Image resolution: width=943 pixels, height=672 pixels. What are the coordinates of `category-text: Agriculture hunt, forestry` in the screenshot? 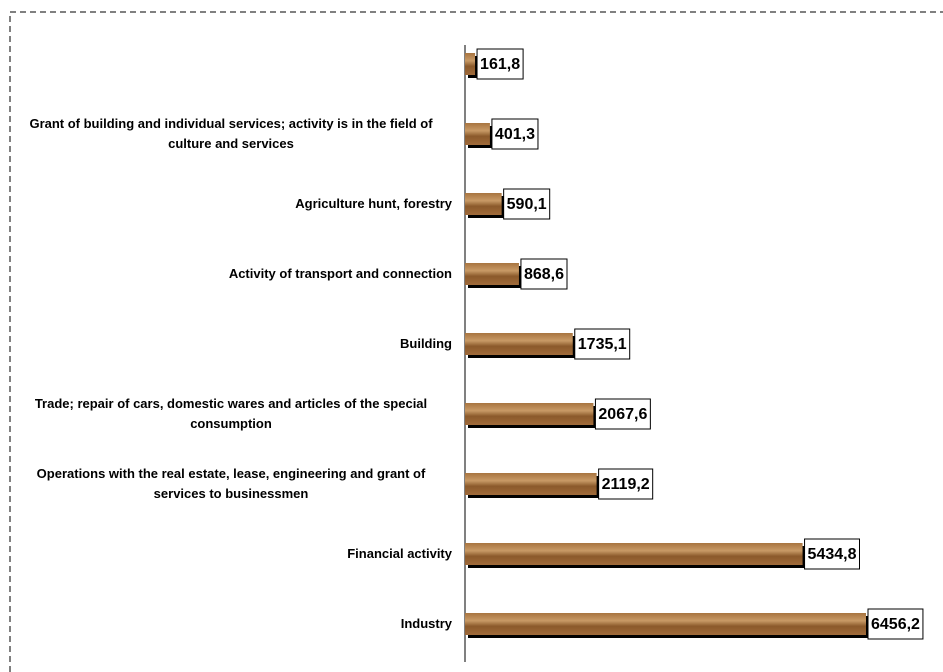 It's located at (373, 203).